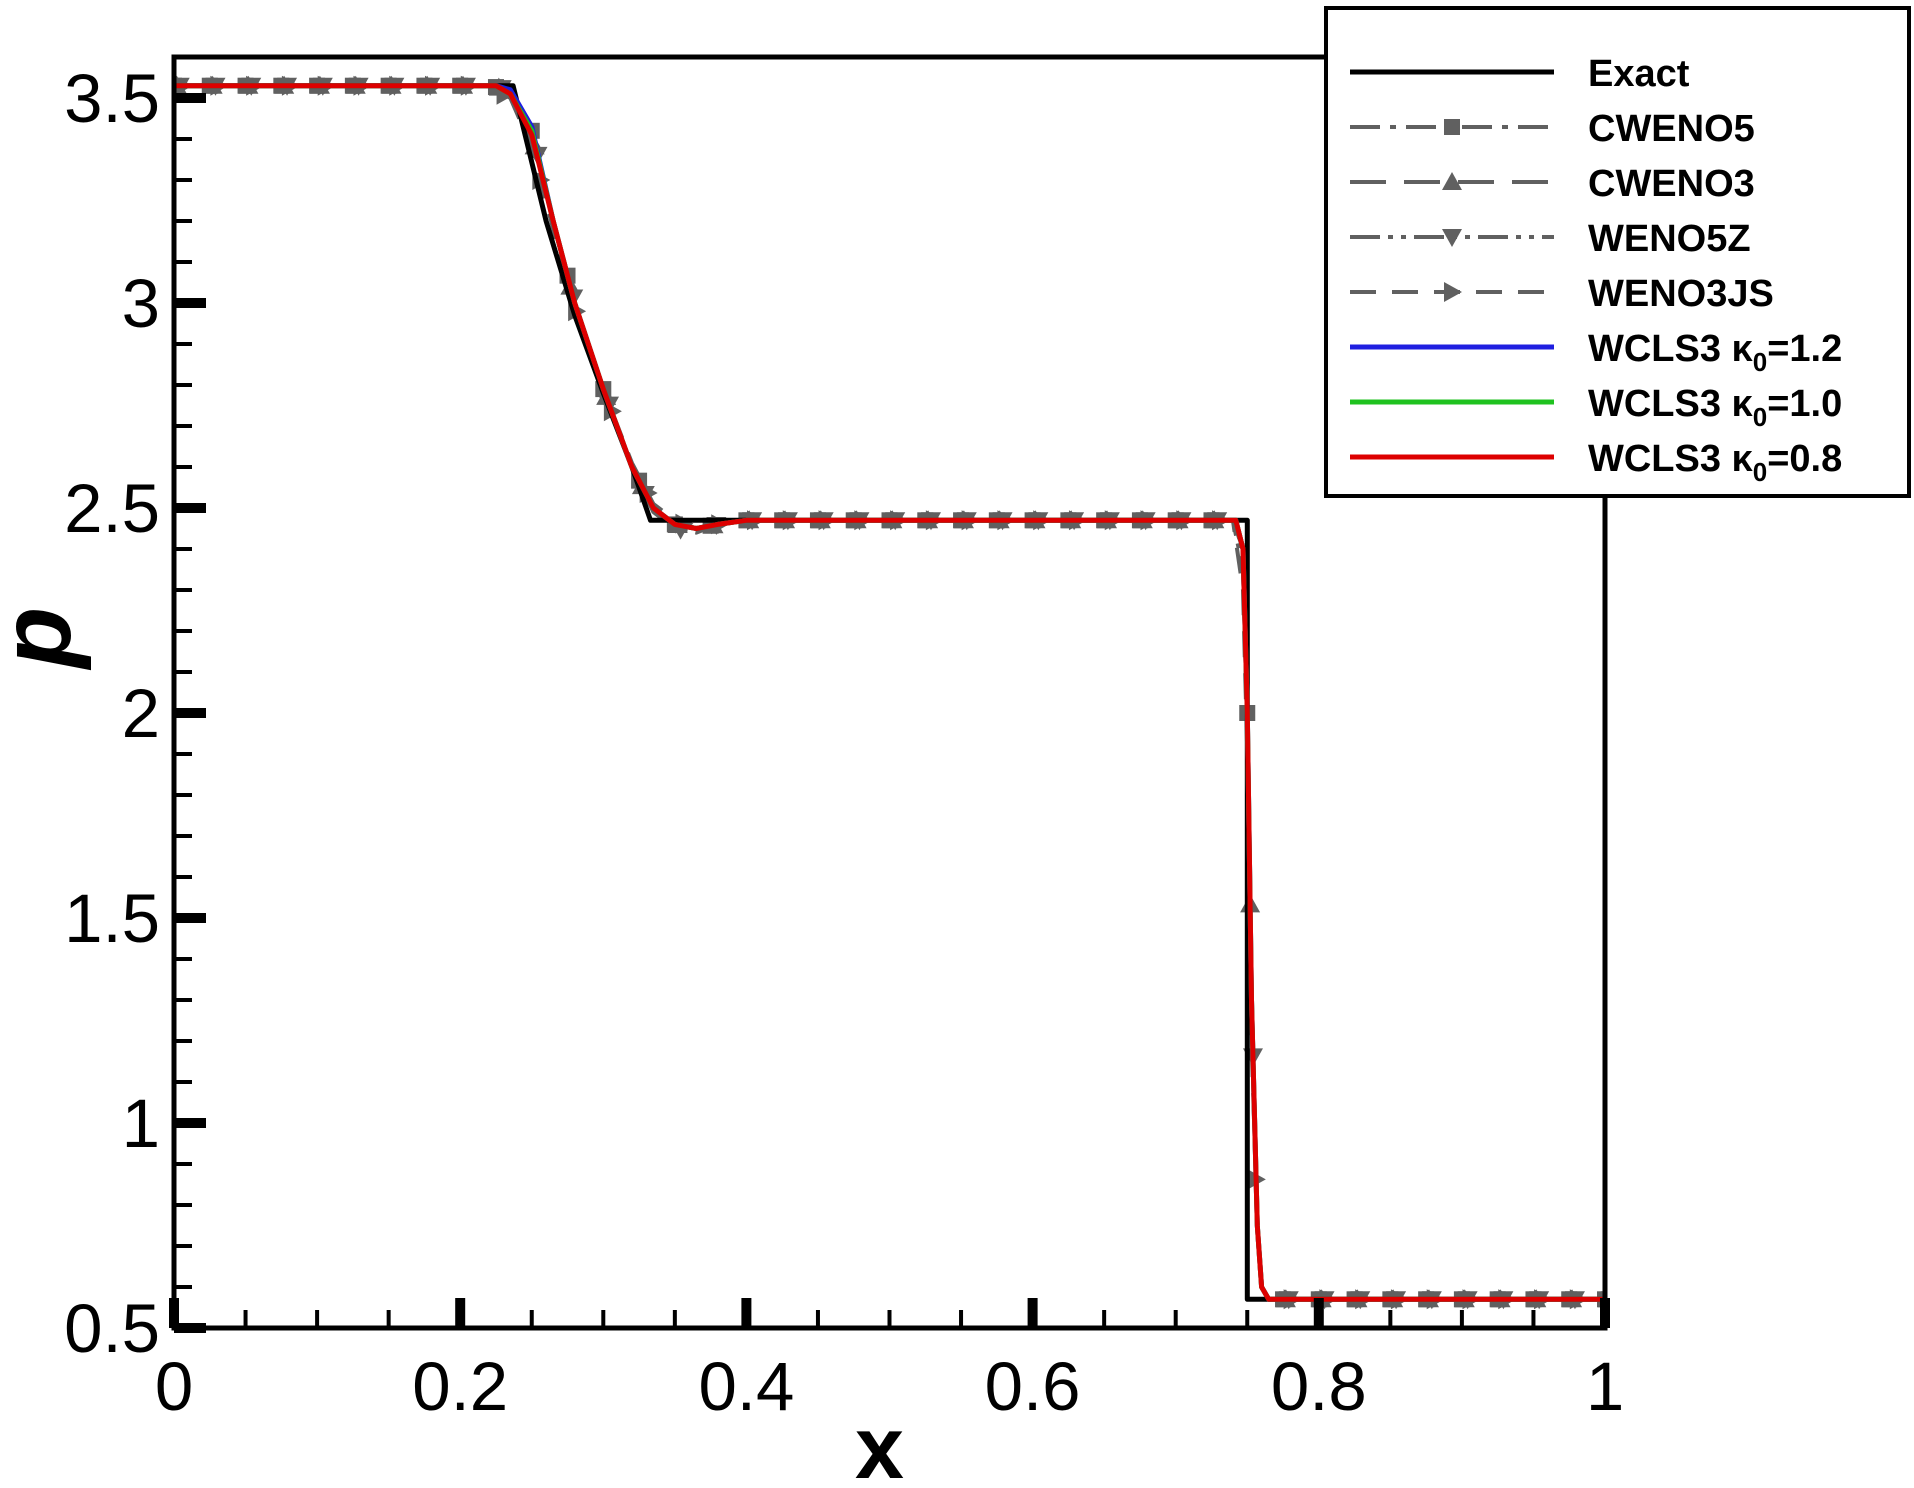 This screenshot has height=1488, width=1914. Describe the element at coordinates (112, 1328) in the screenshot. I see `y-tick-label: 0.5` at that location.